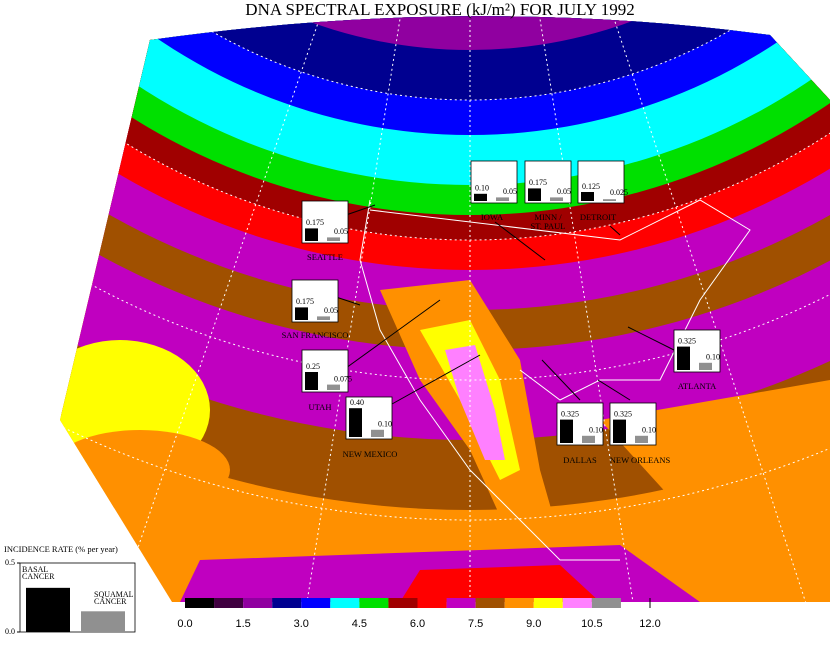 The height and width of the screenshot is (646, 830). Describe the element at coordinates (114, 594) in the screenshot. I see `legend-label: SQUAMAL` at that location.